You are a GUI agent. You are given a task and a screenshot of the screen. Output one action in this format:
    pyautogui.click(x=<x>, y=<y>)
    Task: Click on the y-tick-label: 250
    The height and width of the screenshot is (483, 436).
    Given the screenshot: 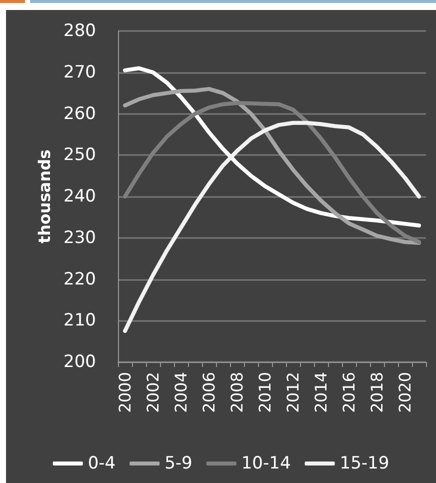 What is the action you would take?
    pyautogui.click(x=80, y=155)
    